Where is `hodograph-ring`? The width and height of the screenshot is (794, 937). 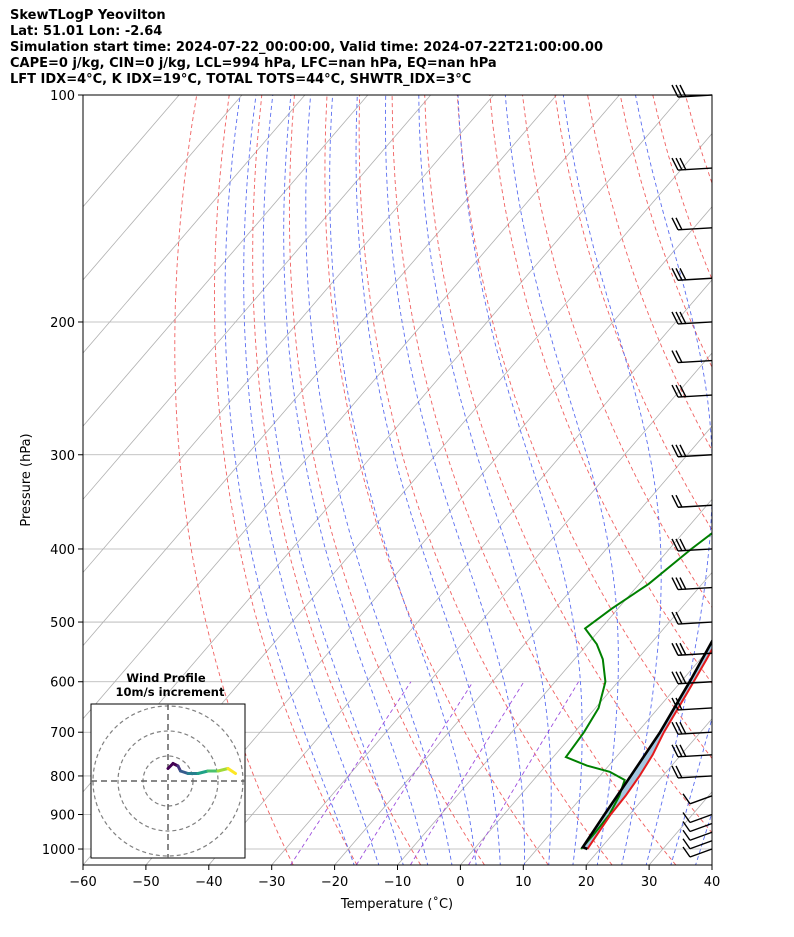 hodograph-ring is located at coordinates (168, 781).